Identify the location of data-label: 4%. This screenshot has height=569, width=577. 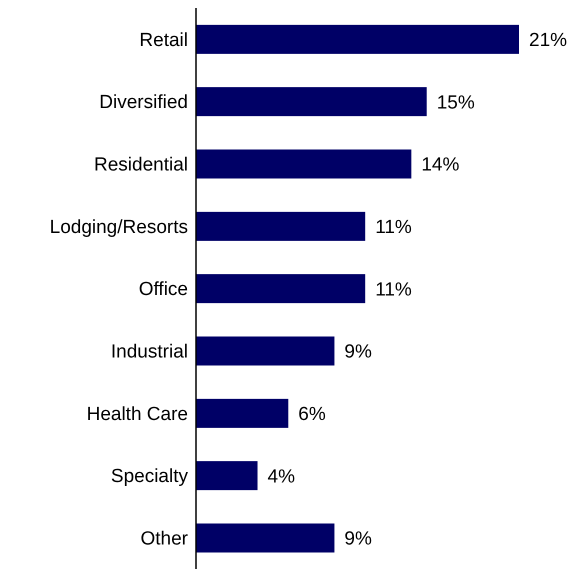
(282, 477).